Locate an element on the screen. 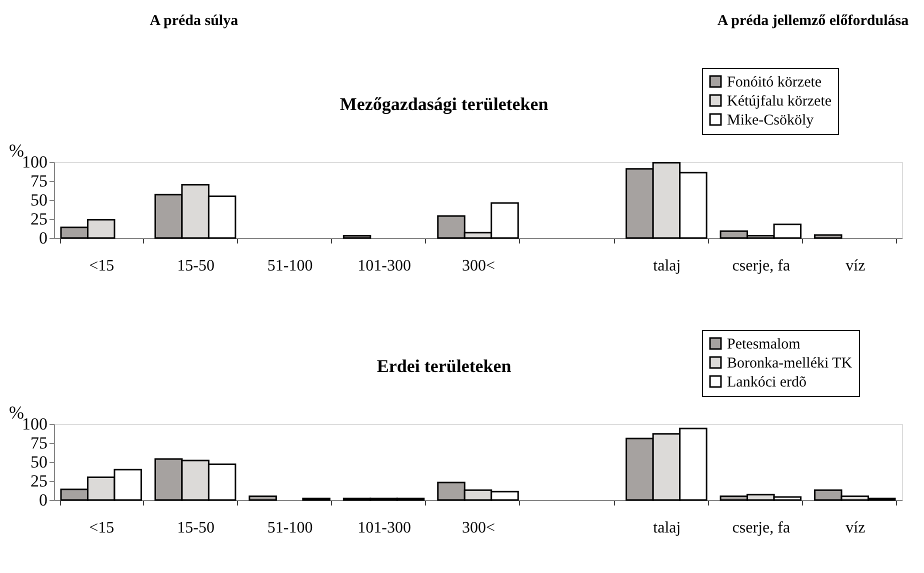 Image resolution: width=924 pixels, height=573 pixels. legend-label: Boronka-melléki TK is located at coordinates (789, 364).